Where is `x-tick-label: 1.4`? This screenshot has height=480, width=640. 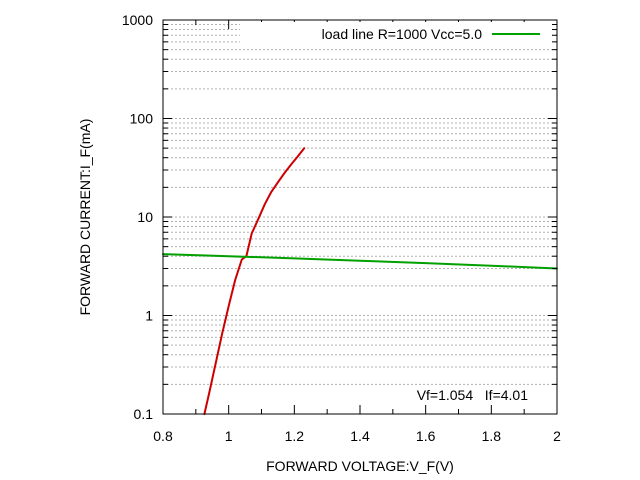
x-tick-label: 1.4 is located at coordinates (360, 436).